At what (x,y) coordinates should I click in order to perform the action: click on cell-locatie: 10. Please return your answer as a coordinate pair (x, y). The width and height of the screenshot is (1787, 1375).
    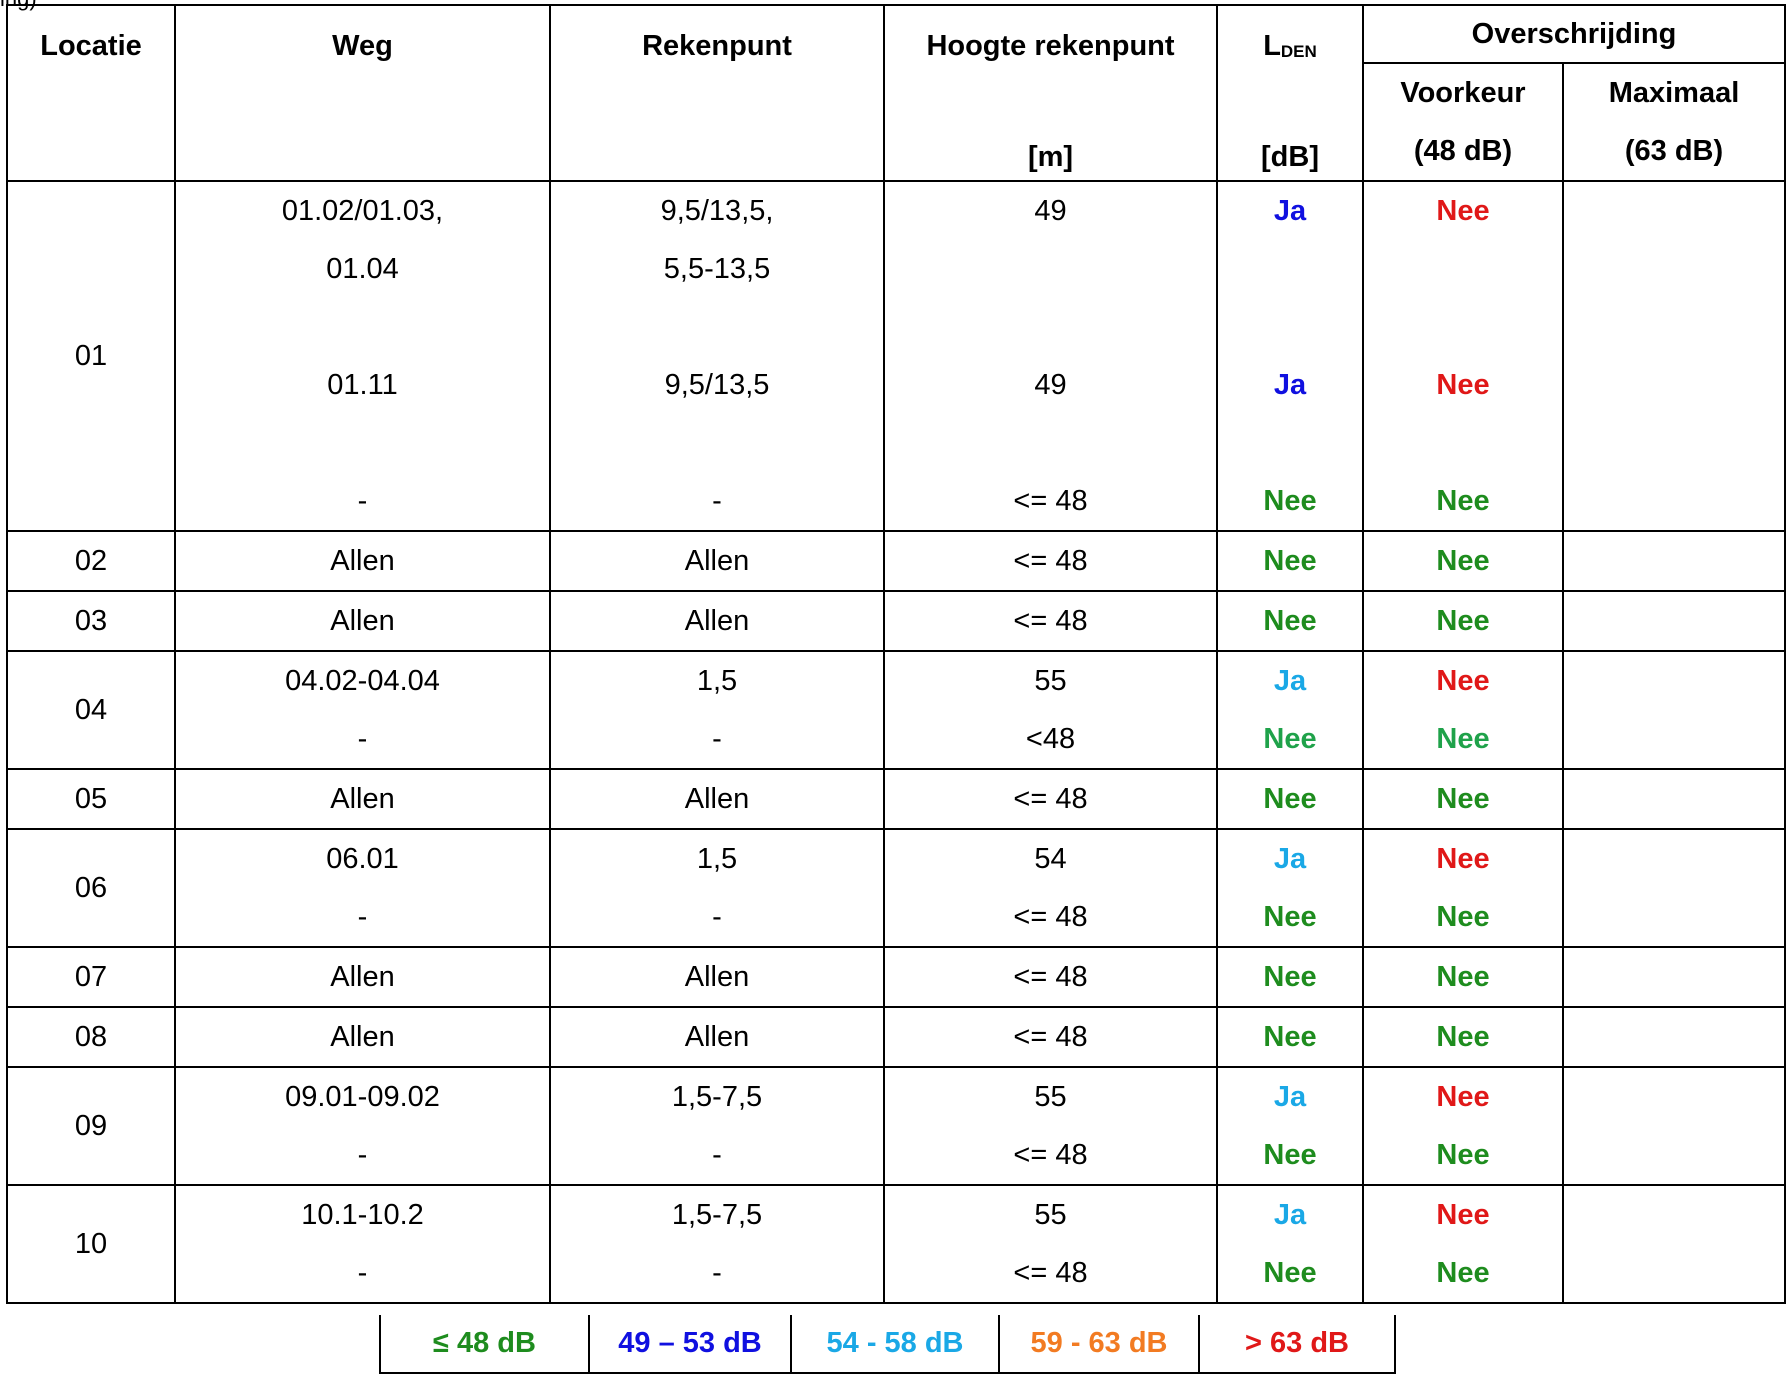
    Looking at the image, I should click on (91, 1244).